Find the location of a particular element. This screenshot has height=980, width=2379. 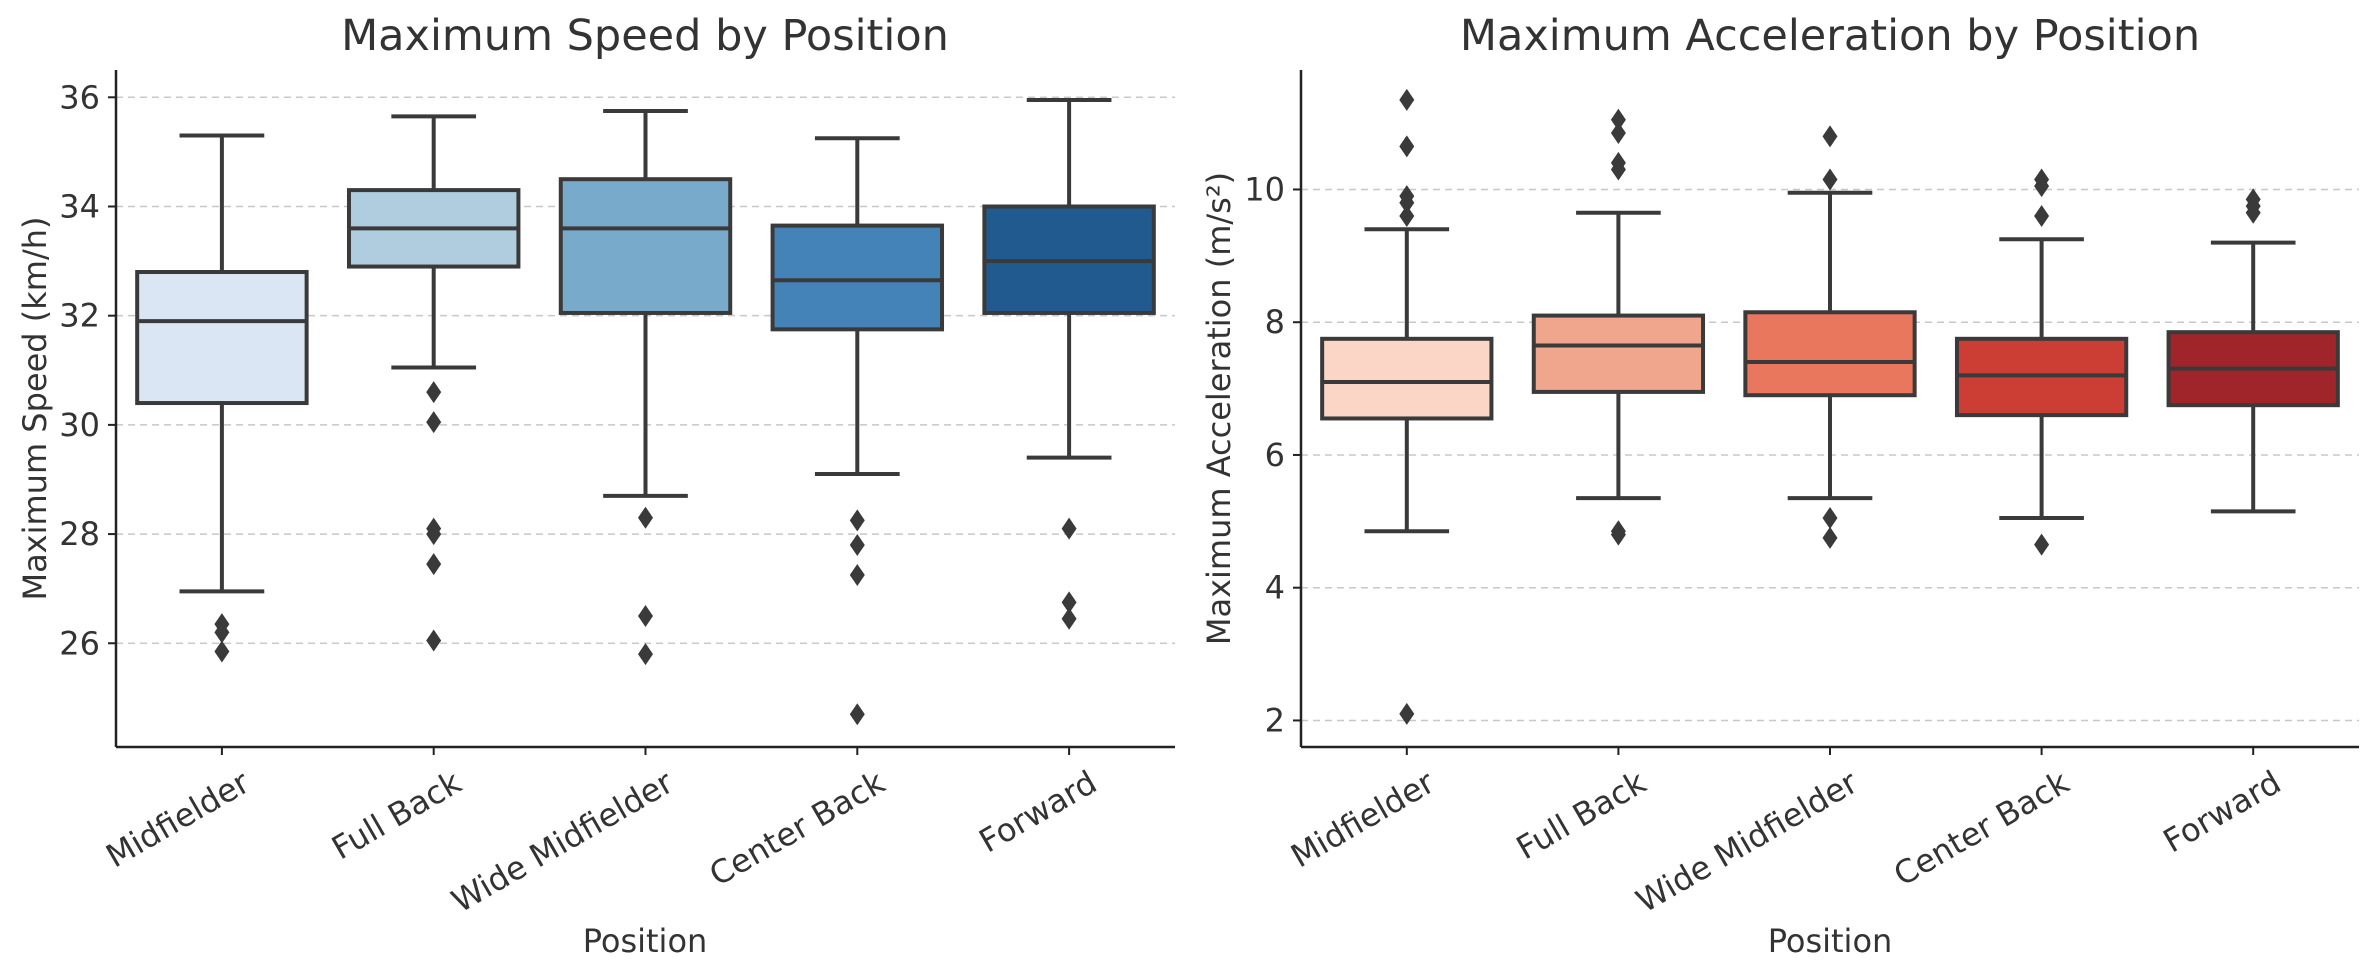

speed-box-wide-midfielder is located at coordinates (645, 387).